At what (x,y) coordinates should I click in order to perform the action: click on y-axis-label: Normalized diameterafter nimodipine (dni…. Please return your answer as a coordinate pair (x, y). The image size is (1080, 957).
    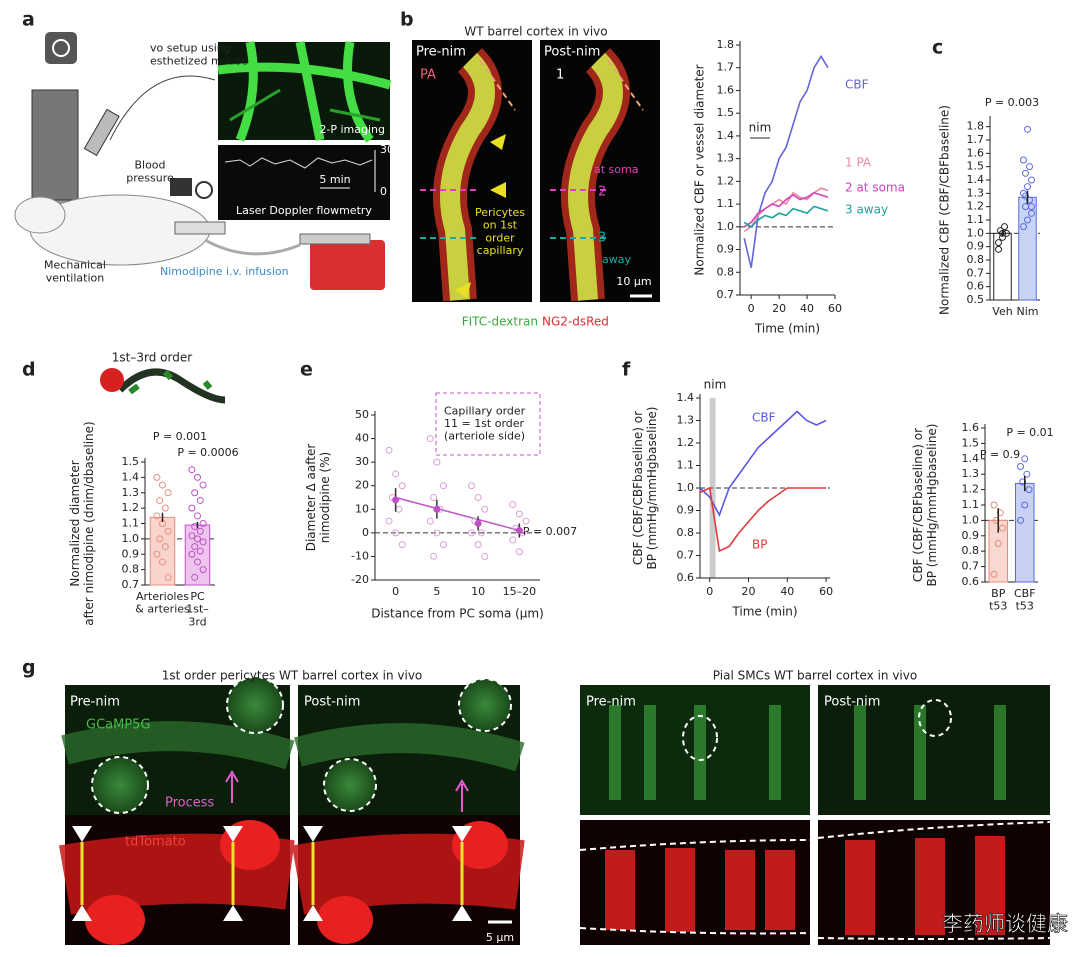
    Looking at the image, I should click on (82, 523).